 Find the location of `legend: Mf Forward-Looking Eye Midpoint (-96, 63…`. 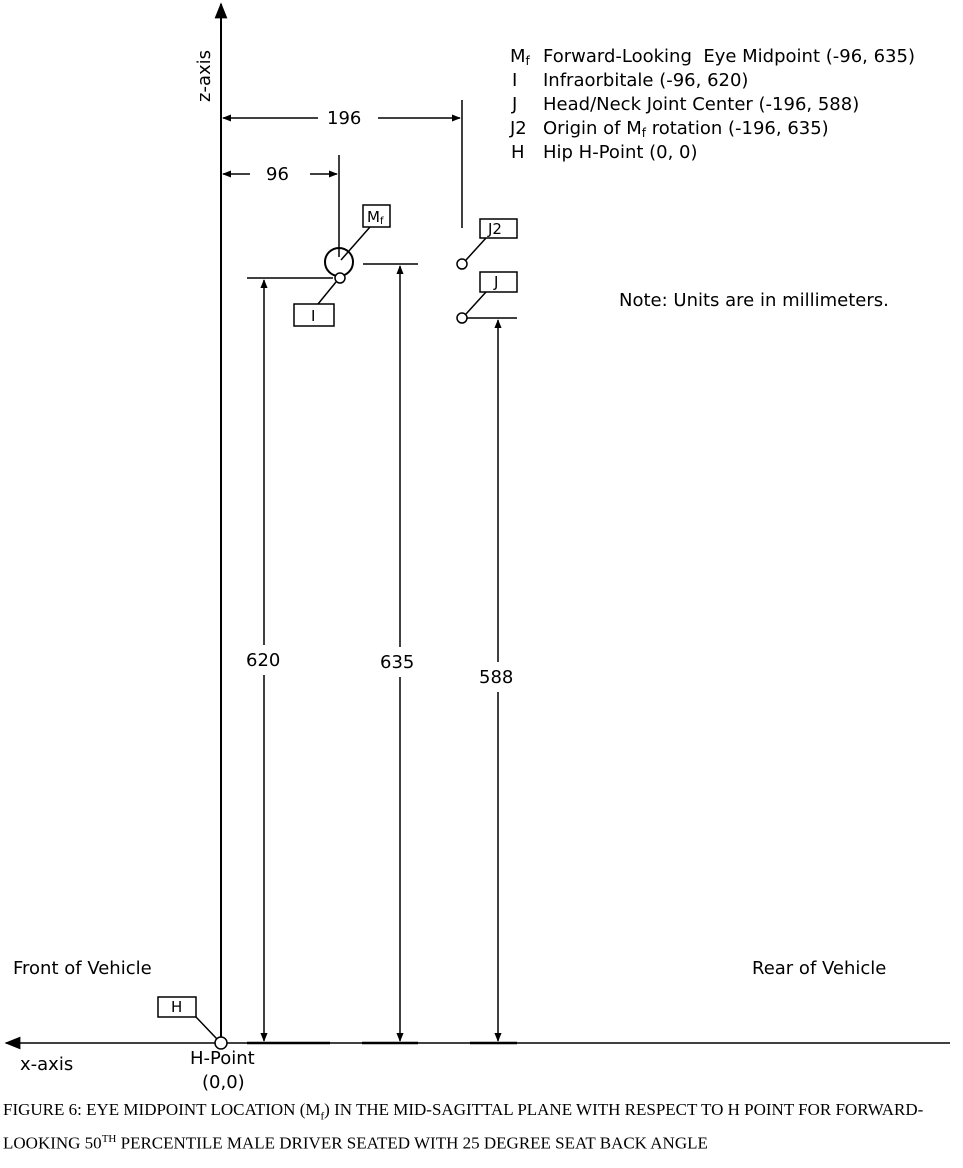

legend: Mf Forward-Looking Eye Midpoint (-96, 63… is located at coordinates (712, 104).